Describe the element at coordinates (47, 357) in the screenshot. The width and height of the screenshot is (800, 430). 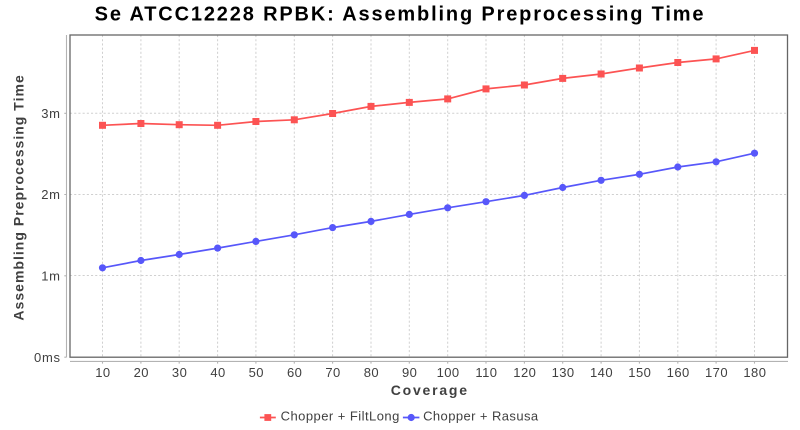
I see `svg-text: 0ms` at that location.